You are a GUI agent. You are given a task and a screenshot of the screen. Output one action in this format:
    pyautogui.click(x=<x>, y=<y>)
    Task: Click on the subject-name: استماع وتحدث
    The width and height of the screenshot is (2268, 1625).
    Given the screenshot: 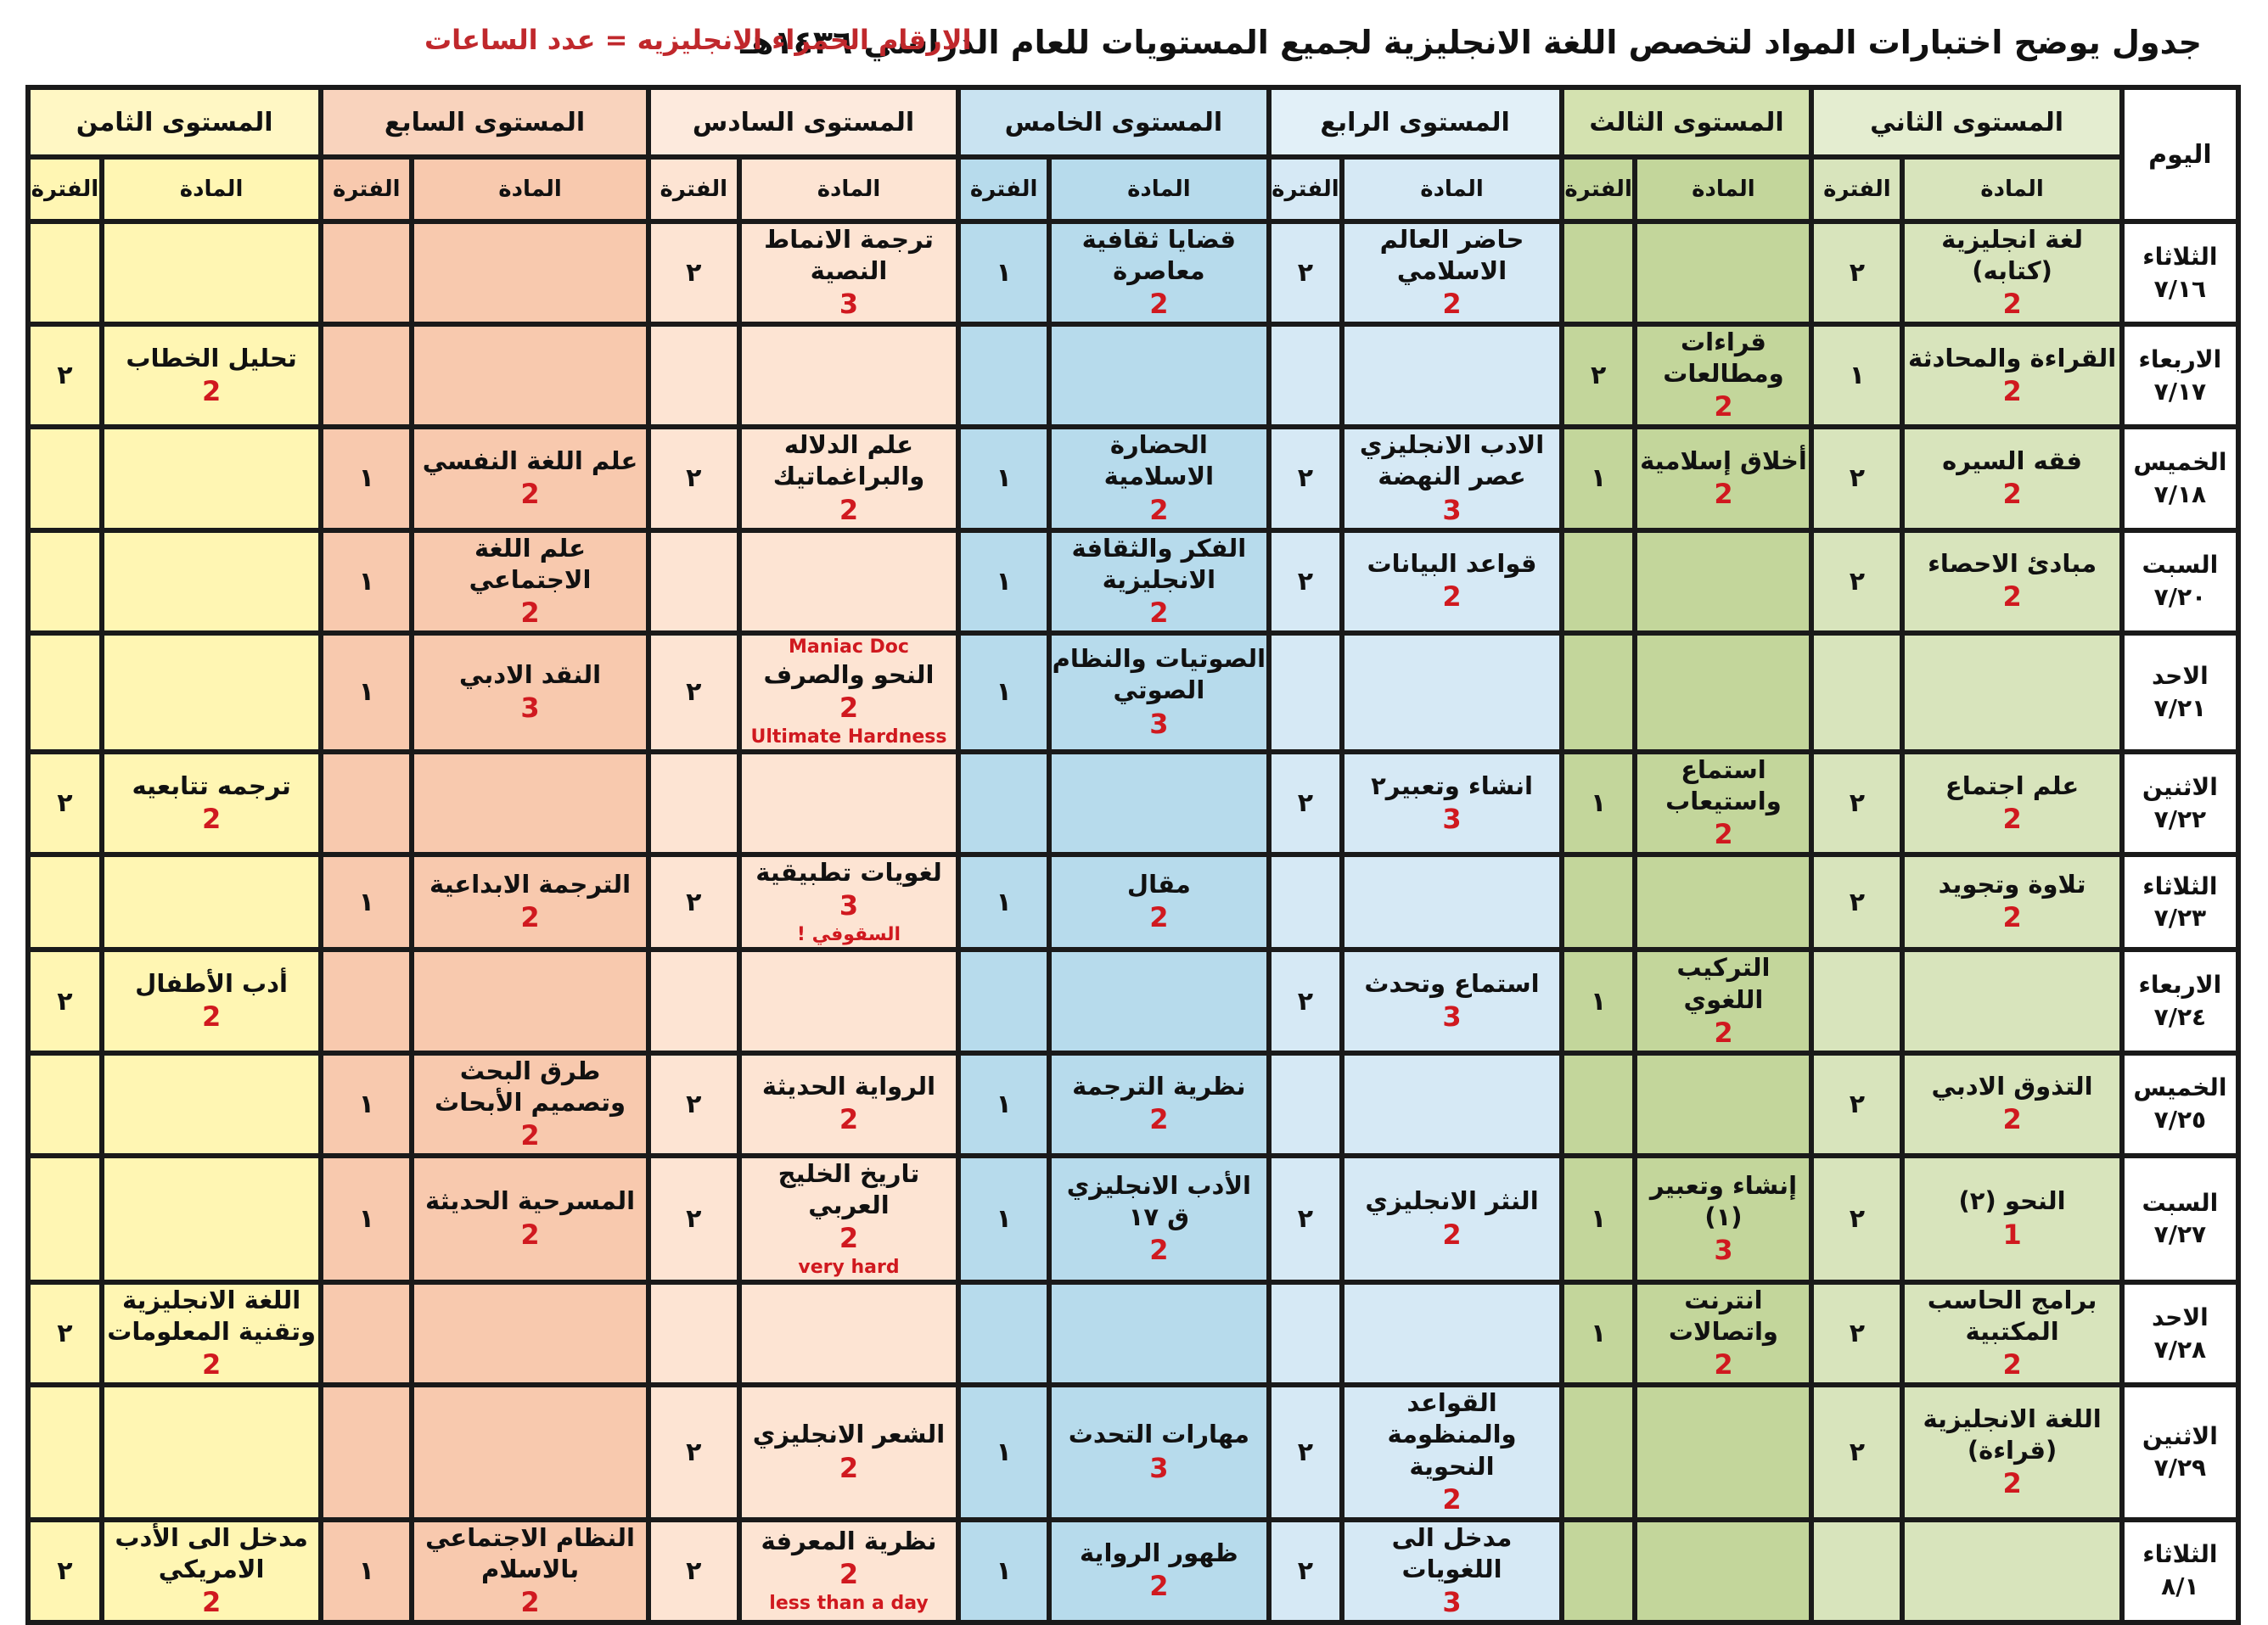 What is the action you would take?
    pyautogui.click(x=1452, y=984)
    